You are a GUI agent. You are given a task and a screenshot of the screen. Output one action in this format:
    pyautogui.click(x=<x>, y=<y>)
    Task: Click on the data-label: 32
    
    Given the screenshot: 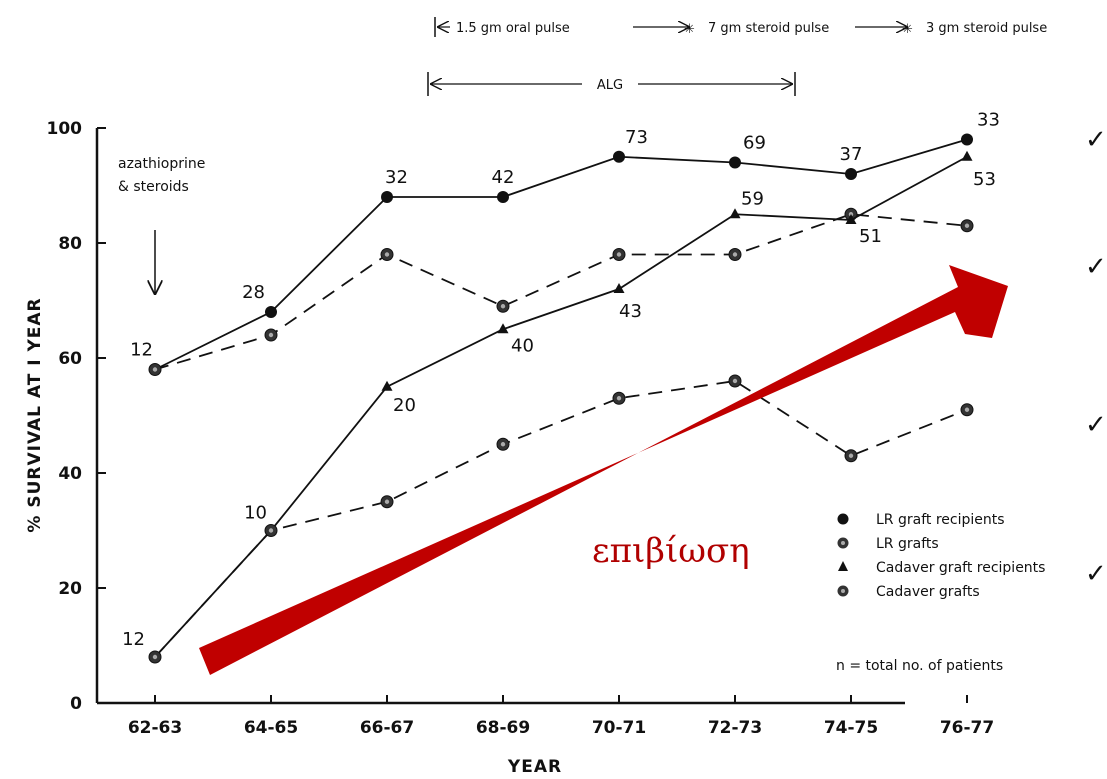 What is the action you would take?
    pyautogui.click(x=396, y=177)
    